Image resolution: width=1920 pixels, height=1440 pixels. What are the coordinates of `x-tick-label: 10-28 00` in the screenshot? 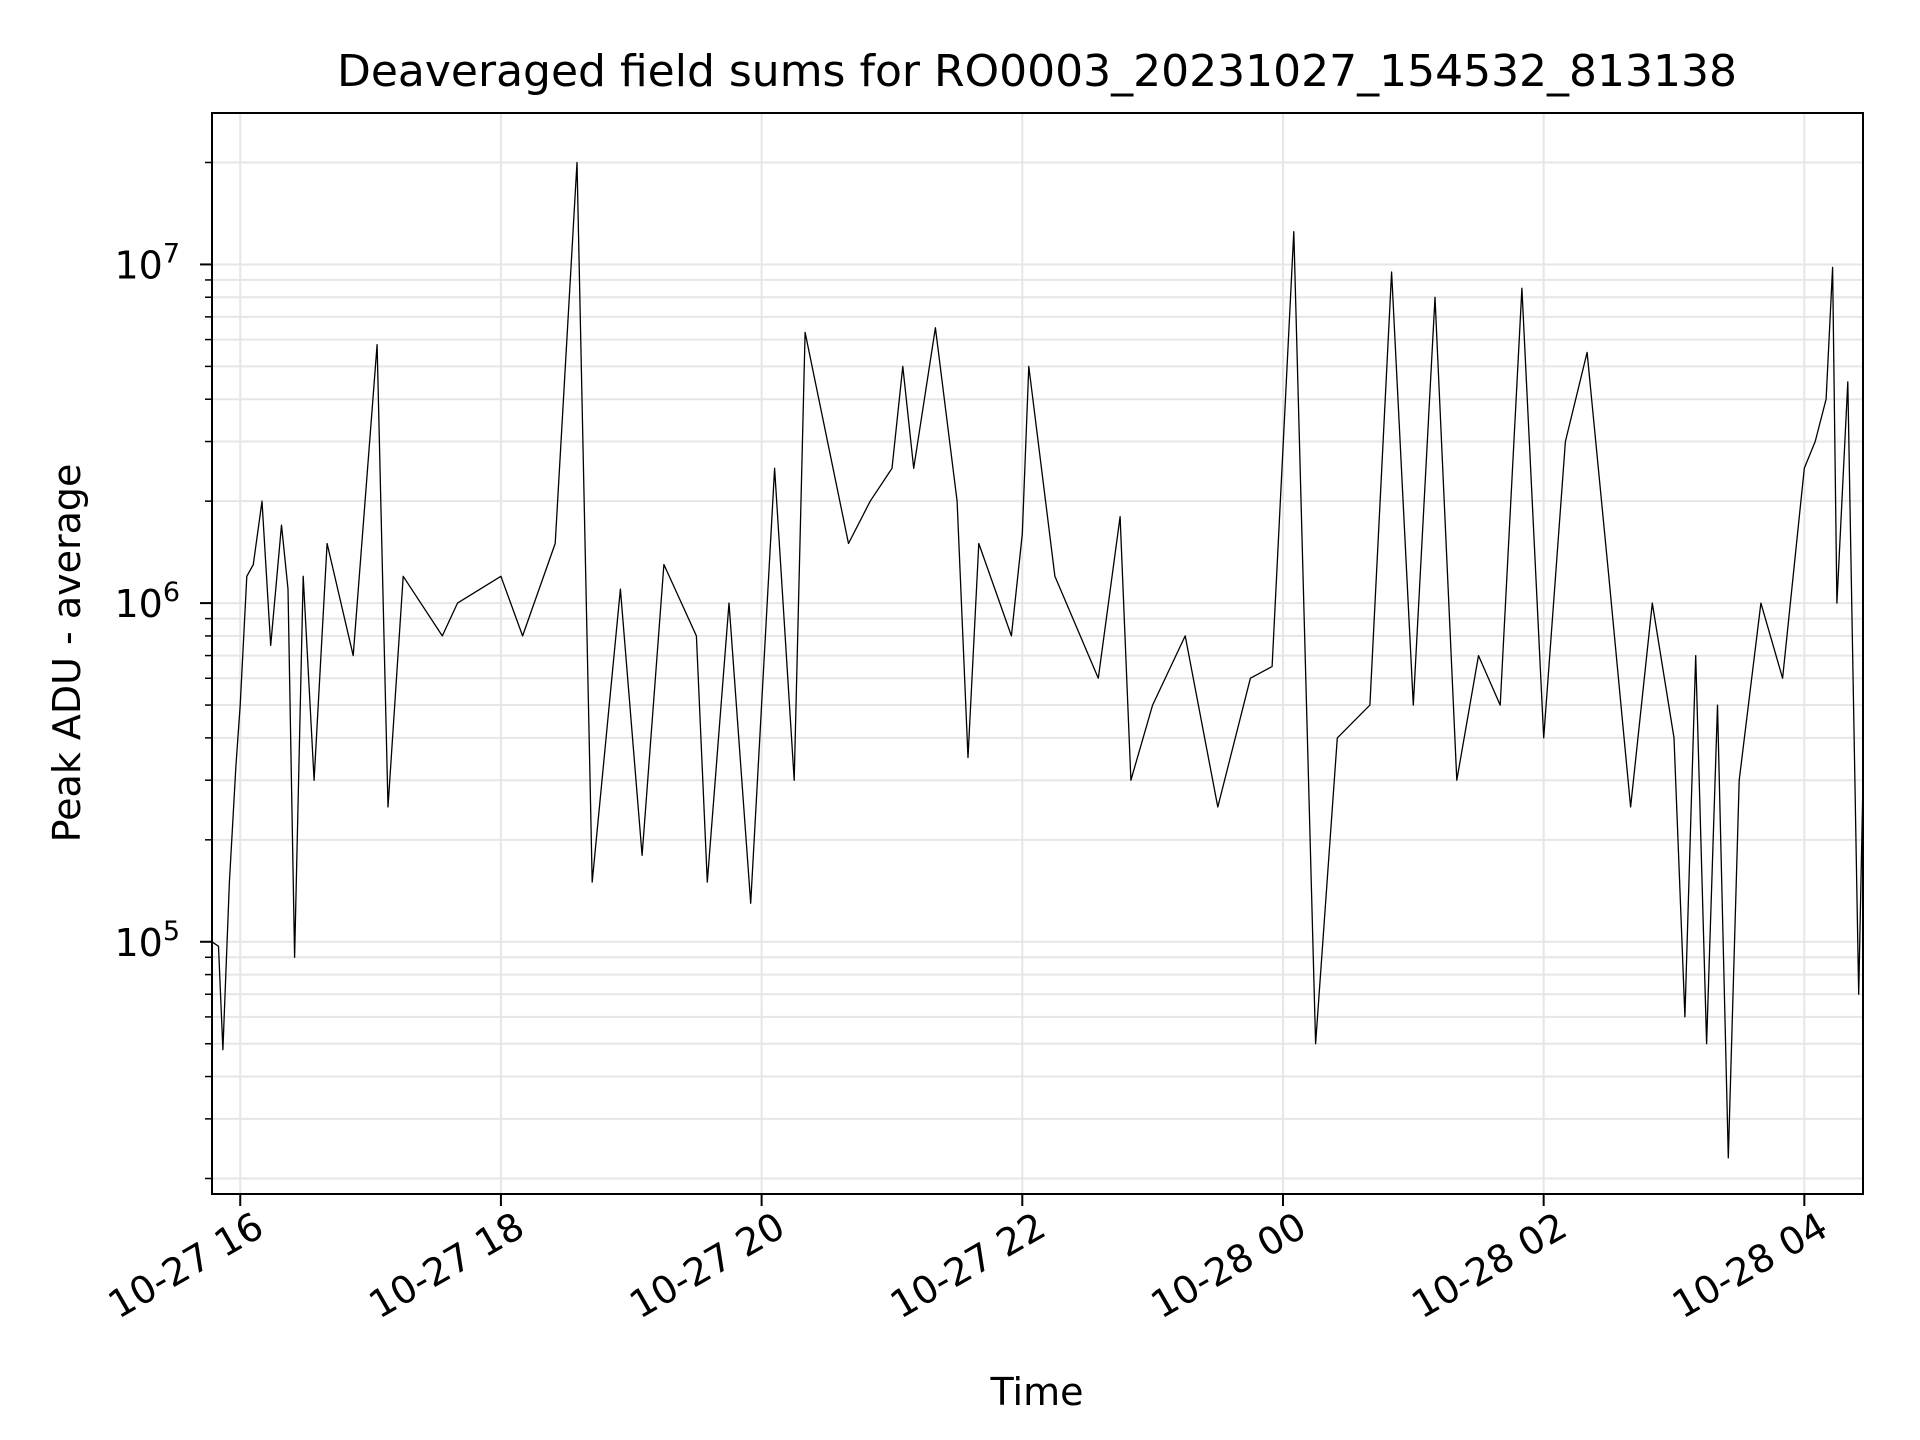 It's located at (1229, 1266).